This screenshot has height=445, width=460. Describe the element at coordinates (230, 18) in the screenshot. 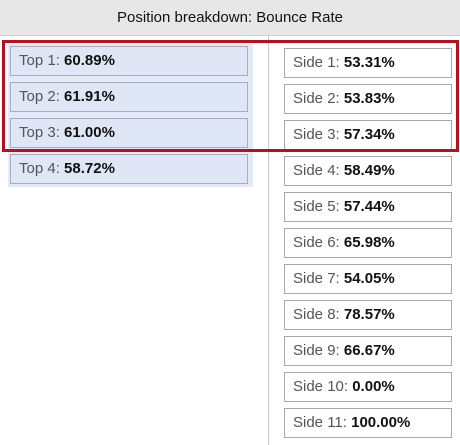

I see `page-title: Position breakdown: Bounce Rate` at that location.